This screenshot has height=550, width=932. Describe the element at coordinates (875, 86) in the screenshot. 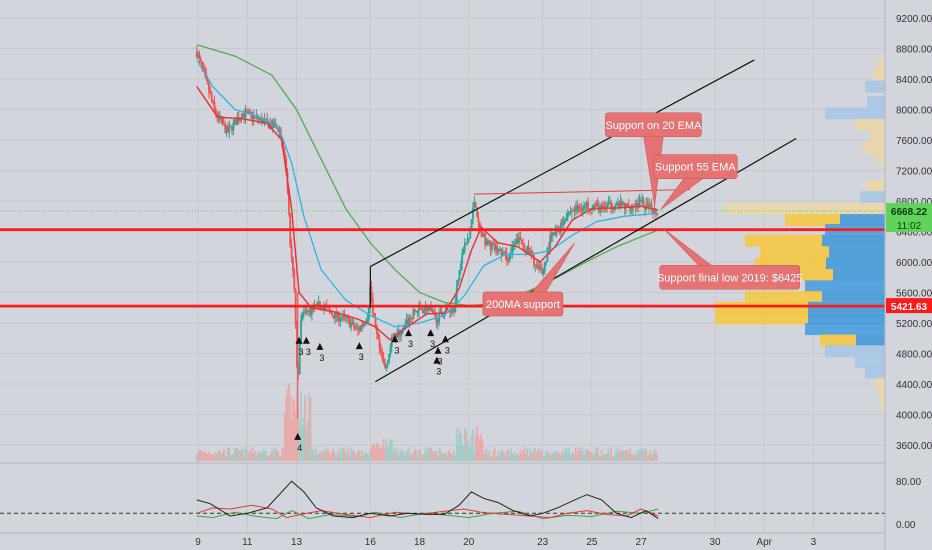

I see `profile-bar` at that location.